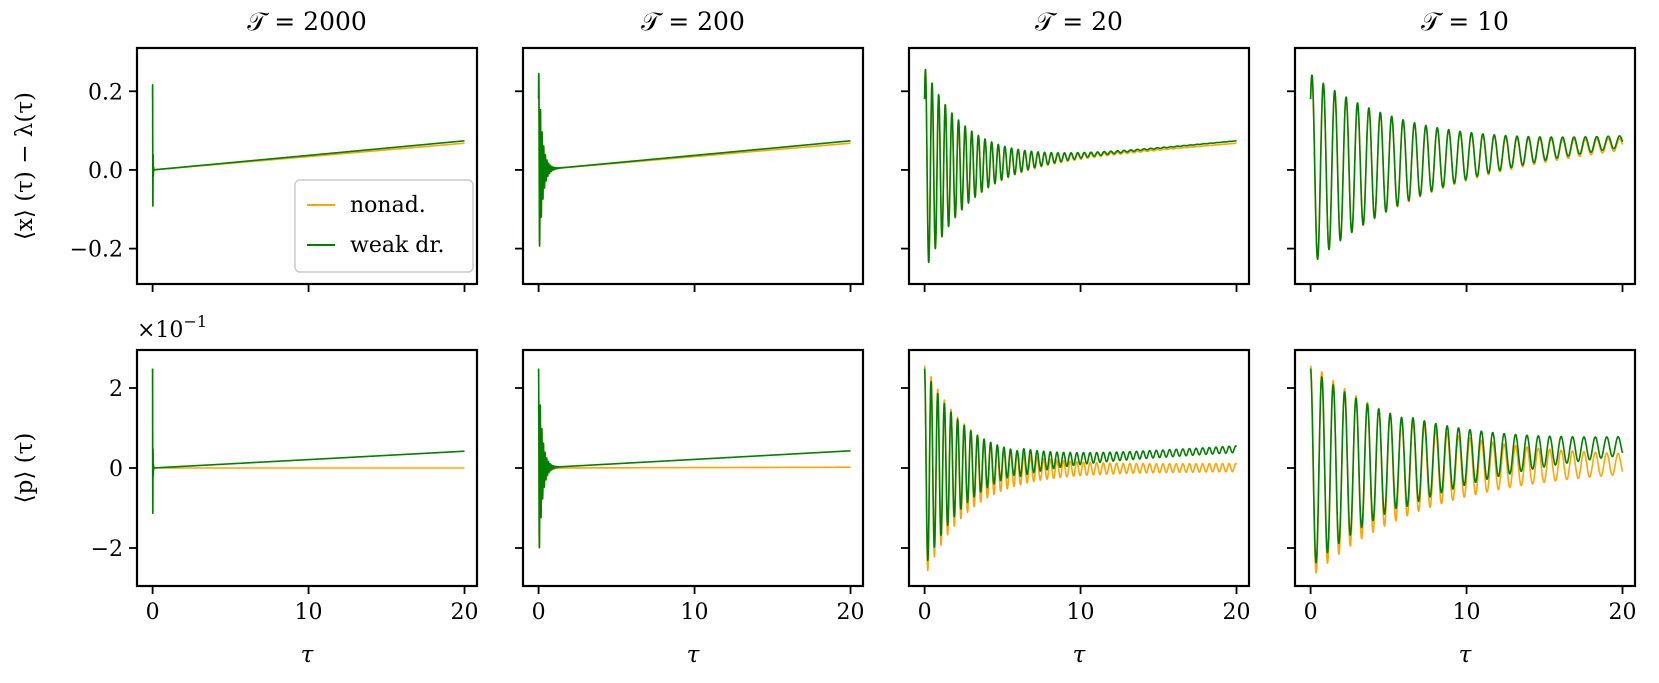 The height and width of the screenshot is (683, 1659). I want to click on y-multiplier-label: ×10⁻¹, so click(172, 327).